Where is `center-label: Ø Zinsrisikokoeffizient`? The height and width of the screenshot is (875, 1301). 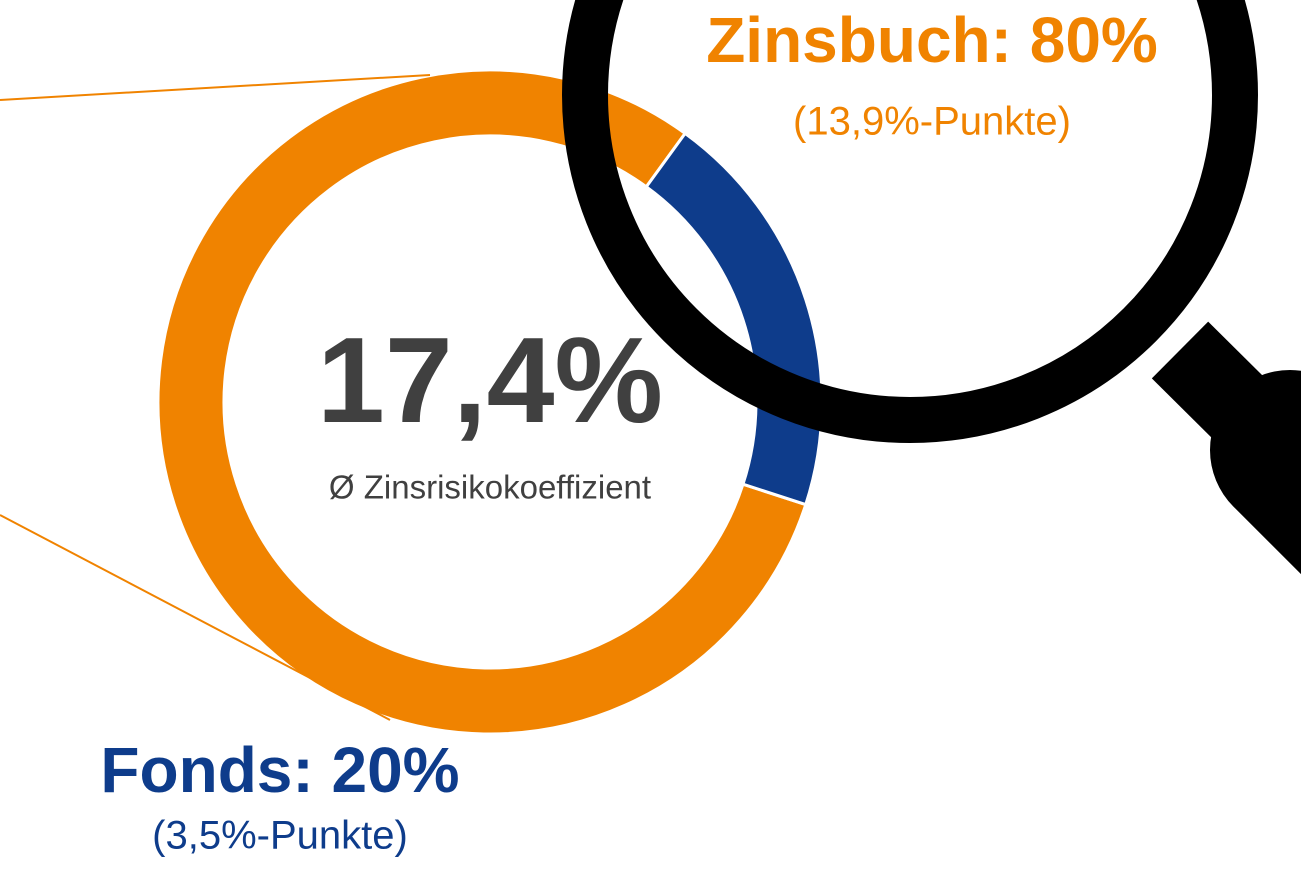 center-label: Ø Zinsrisikokoeffizient is located at coordinates (490, 487).